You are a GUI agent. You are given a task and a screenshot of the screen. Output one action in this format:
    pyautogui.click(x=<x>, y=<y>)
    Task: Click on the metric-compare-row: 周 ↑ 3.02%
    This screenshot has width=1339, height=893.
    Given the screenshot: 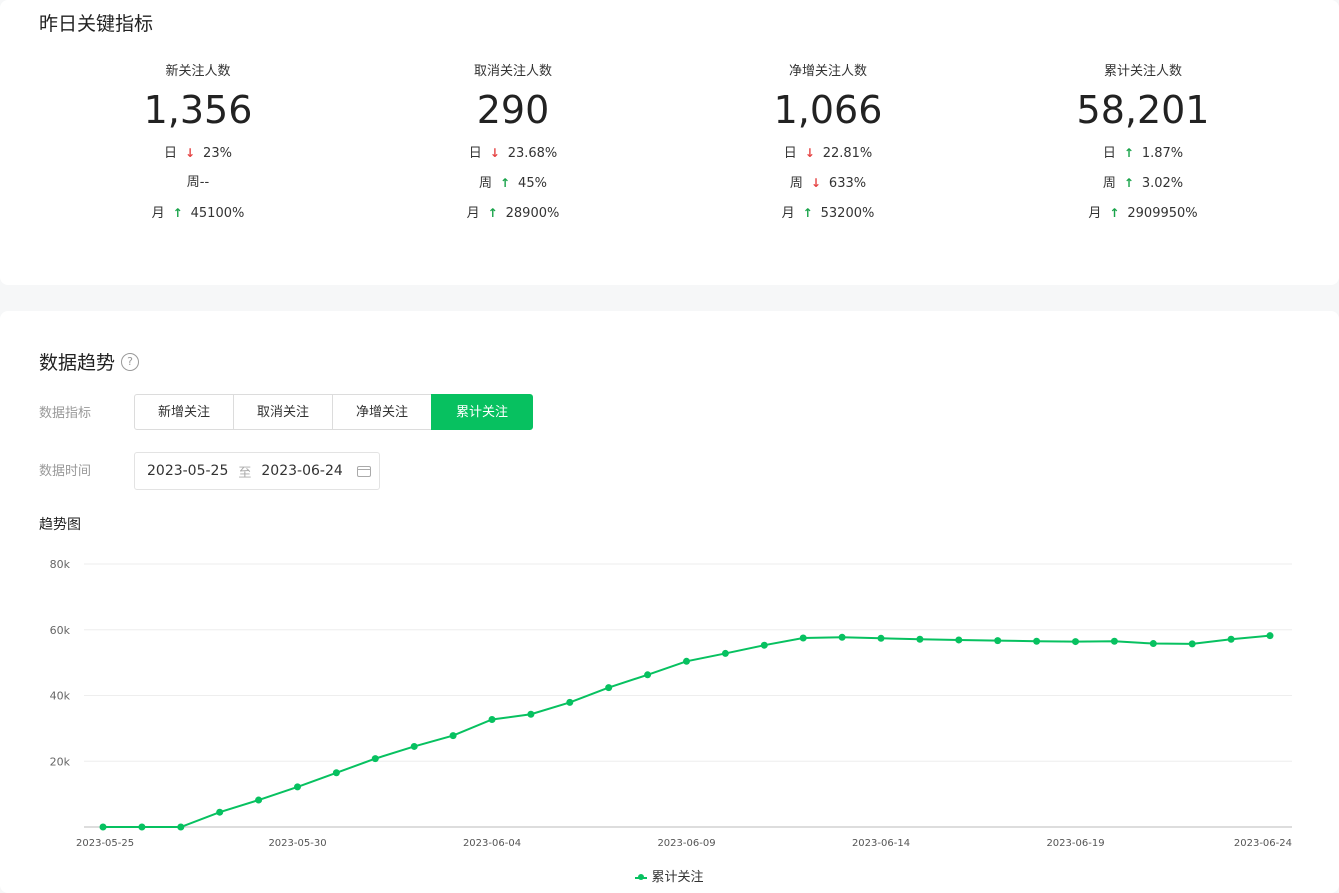 What is the action you would take?
    pyautogui.click(x=1143, y=183)
    